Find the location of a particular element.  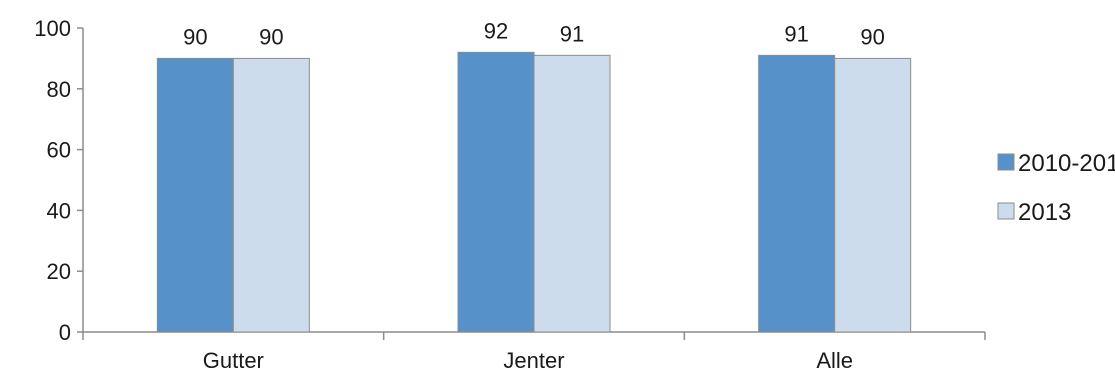

x-axis: Gutter Jenter Alle is located at coordinates (534, 352).